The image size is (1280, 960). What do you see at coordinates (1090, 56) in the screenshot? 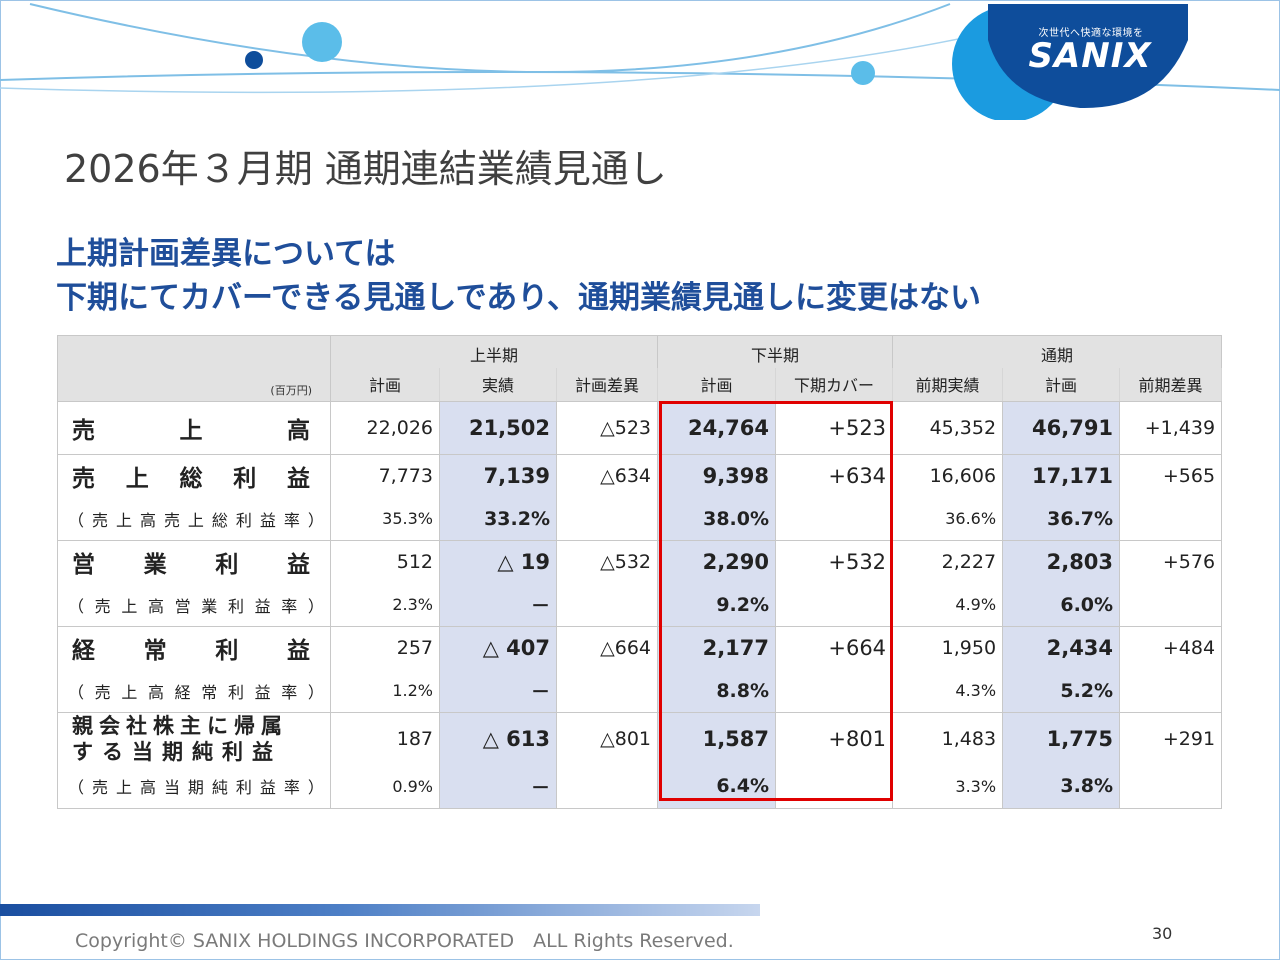
I see `sanix-logo: SANIX` at bounding box center [1090, 56].